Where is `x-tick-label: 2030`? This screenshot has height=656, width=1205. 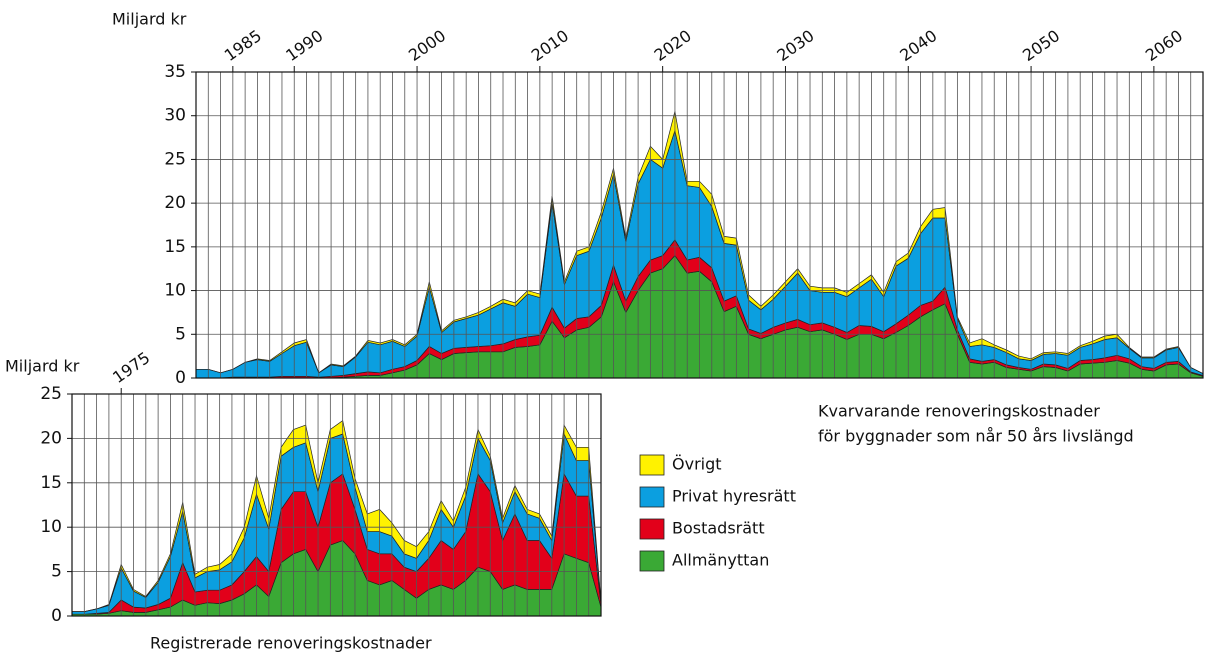
x-tick-label: 2030 is located at coordinates (795, 45).